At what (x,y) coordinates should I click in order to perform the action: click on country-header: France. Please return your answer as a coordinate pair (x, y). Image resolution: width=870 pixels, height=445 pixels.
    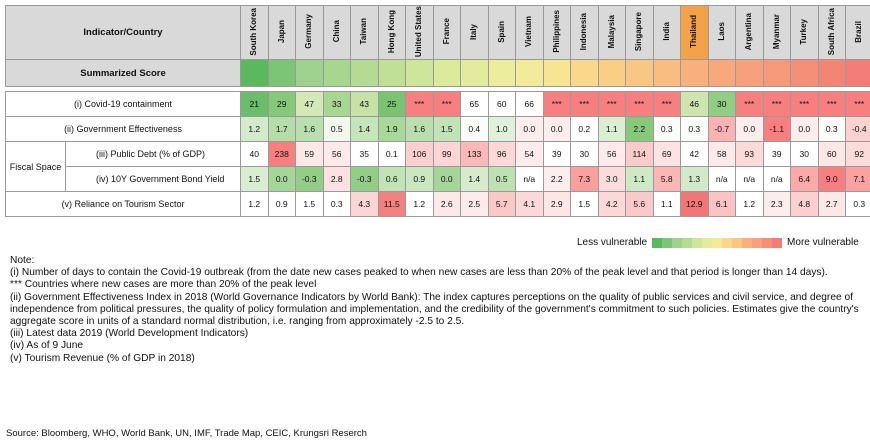
    Looking at the image, I should click on (447, 32).